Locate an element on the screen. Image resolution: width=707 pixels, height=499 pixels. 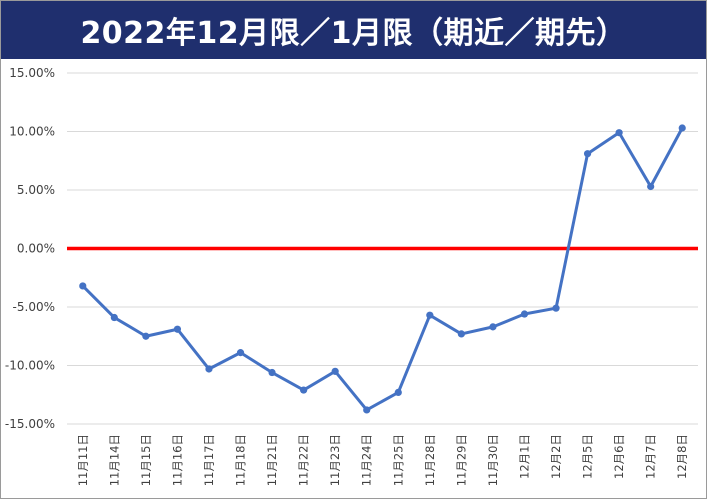
x-tick-label: 11月22日 is located at coordinates (304, 460).